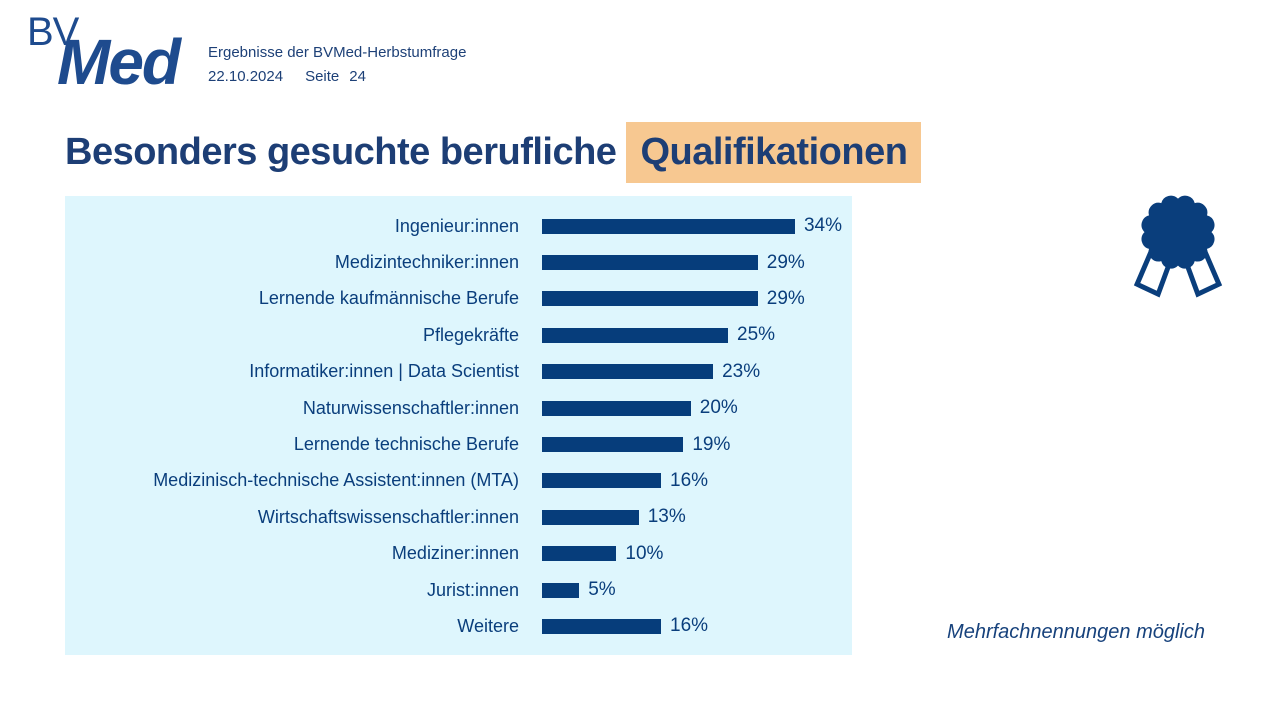 This screenshot has height=720, width=1280. What do you see at coordinates (246, 76) in the screenshot?
I see `header-date: 22.10.2024` at bounding box center [246, 76].